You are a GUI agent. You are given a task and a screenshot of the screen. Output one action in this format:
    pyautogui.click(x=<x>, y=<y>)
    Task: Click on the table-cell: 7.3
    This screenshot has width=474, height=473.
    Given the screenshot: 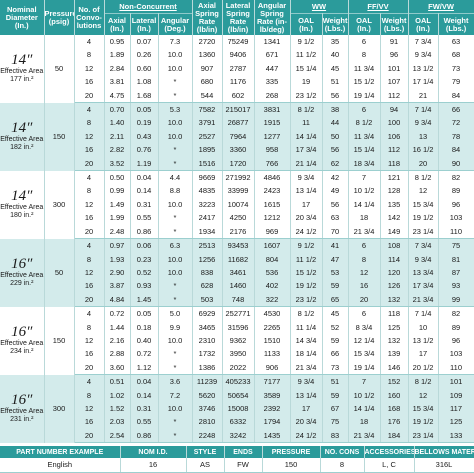 What is the action you would take?
    pyautogui.click(x=175, y=42)
    